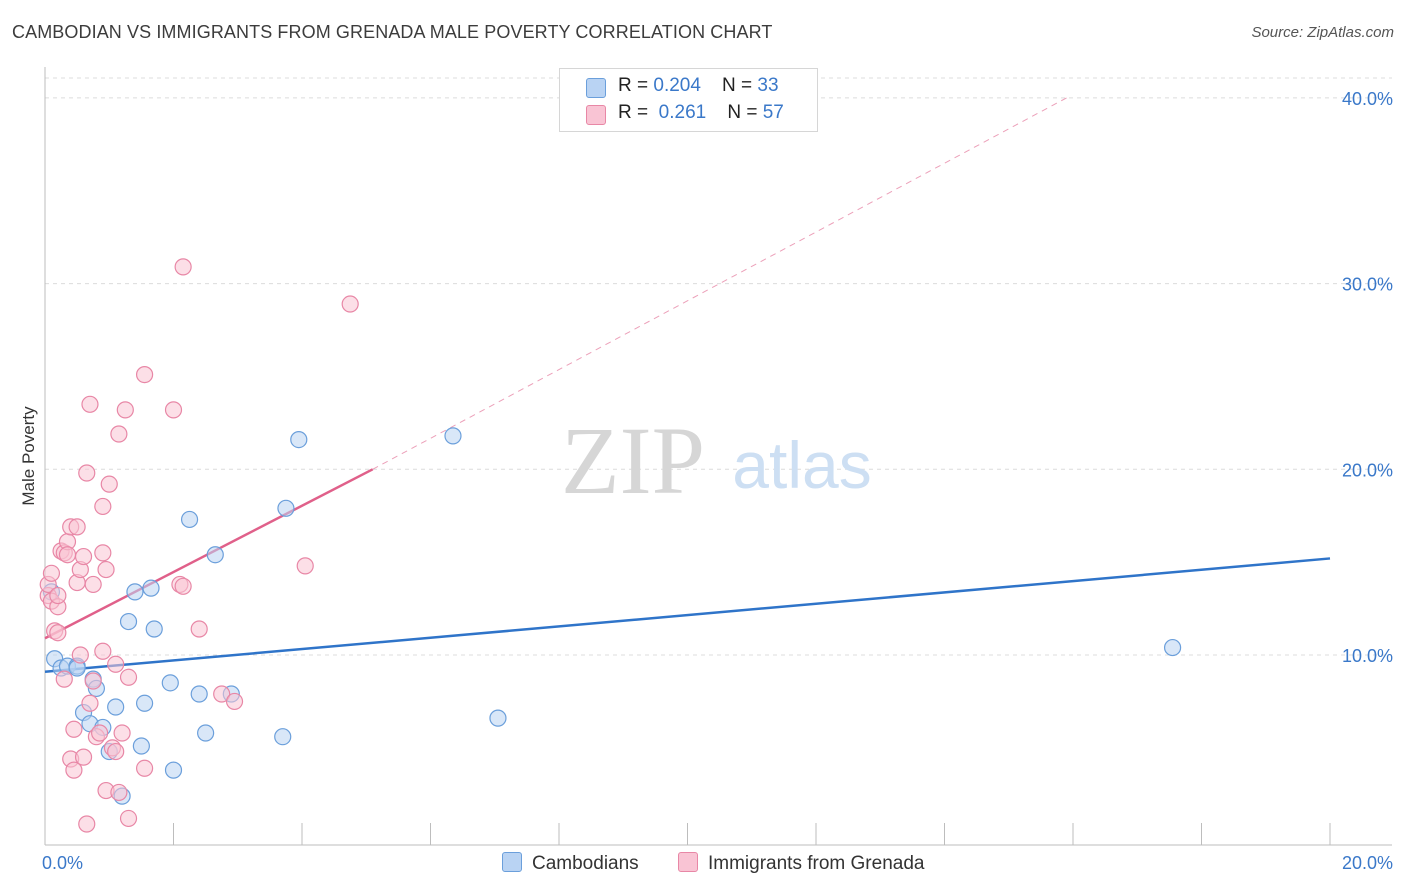 The height and width of the screenshot is (892, 1406). Describe the element at coordinates (585, 863) in the screenshot. I see `bottom-legend-label: Cambodians` at that location.